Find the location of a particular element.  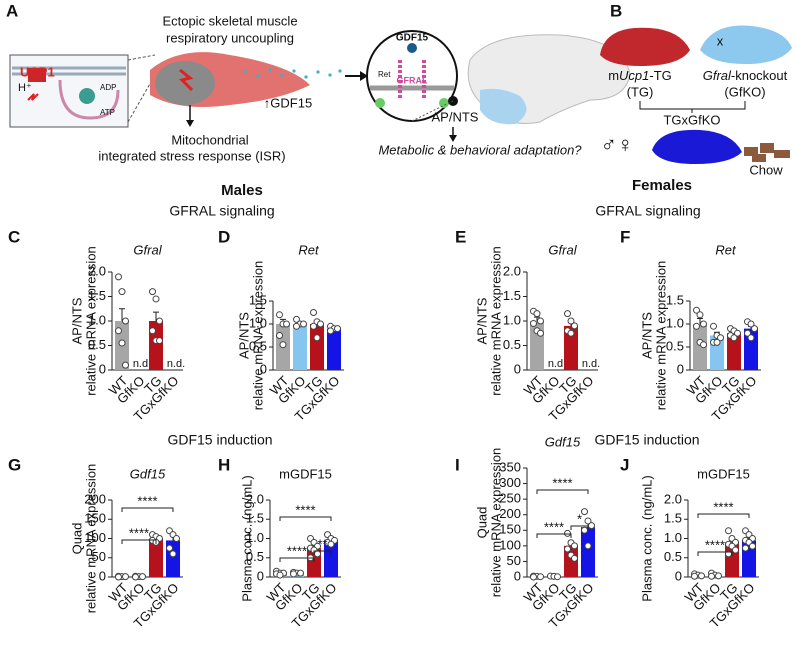

chart-title: mGDF15 is located at coordinates (305, 473).